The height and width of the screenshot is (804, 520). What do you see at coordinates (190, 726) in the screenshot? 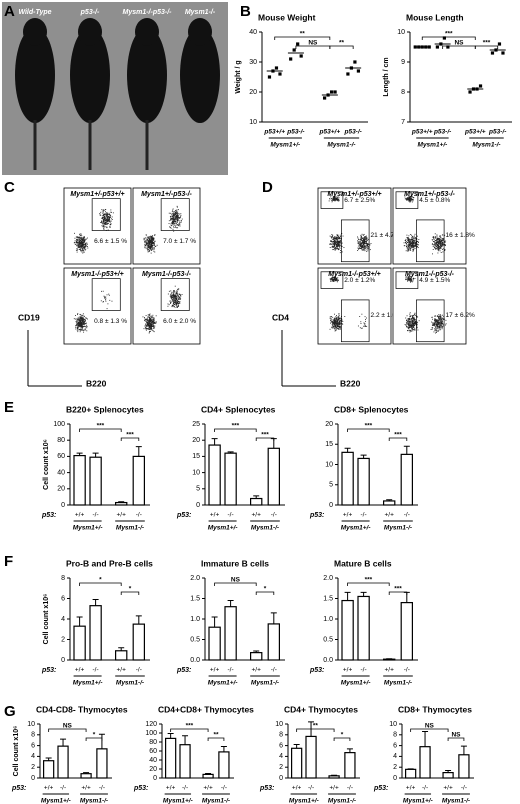
I see `significance-label: ***` at bounding box center [190, 726].